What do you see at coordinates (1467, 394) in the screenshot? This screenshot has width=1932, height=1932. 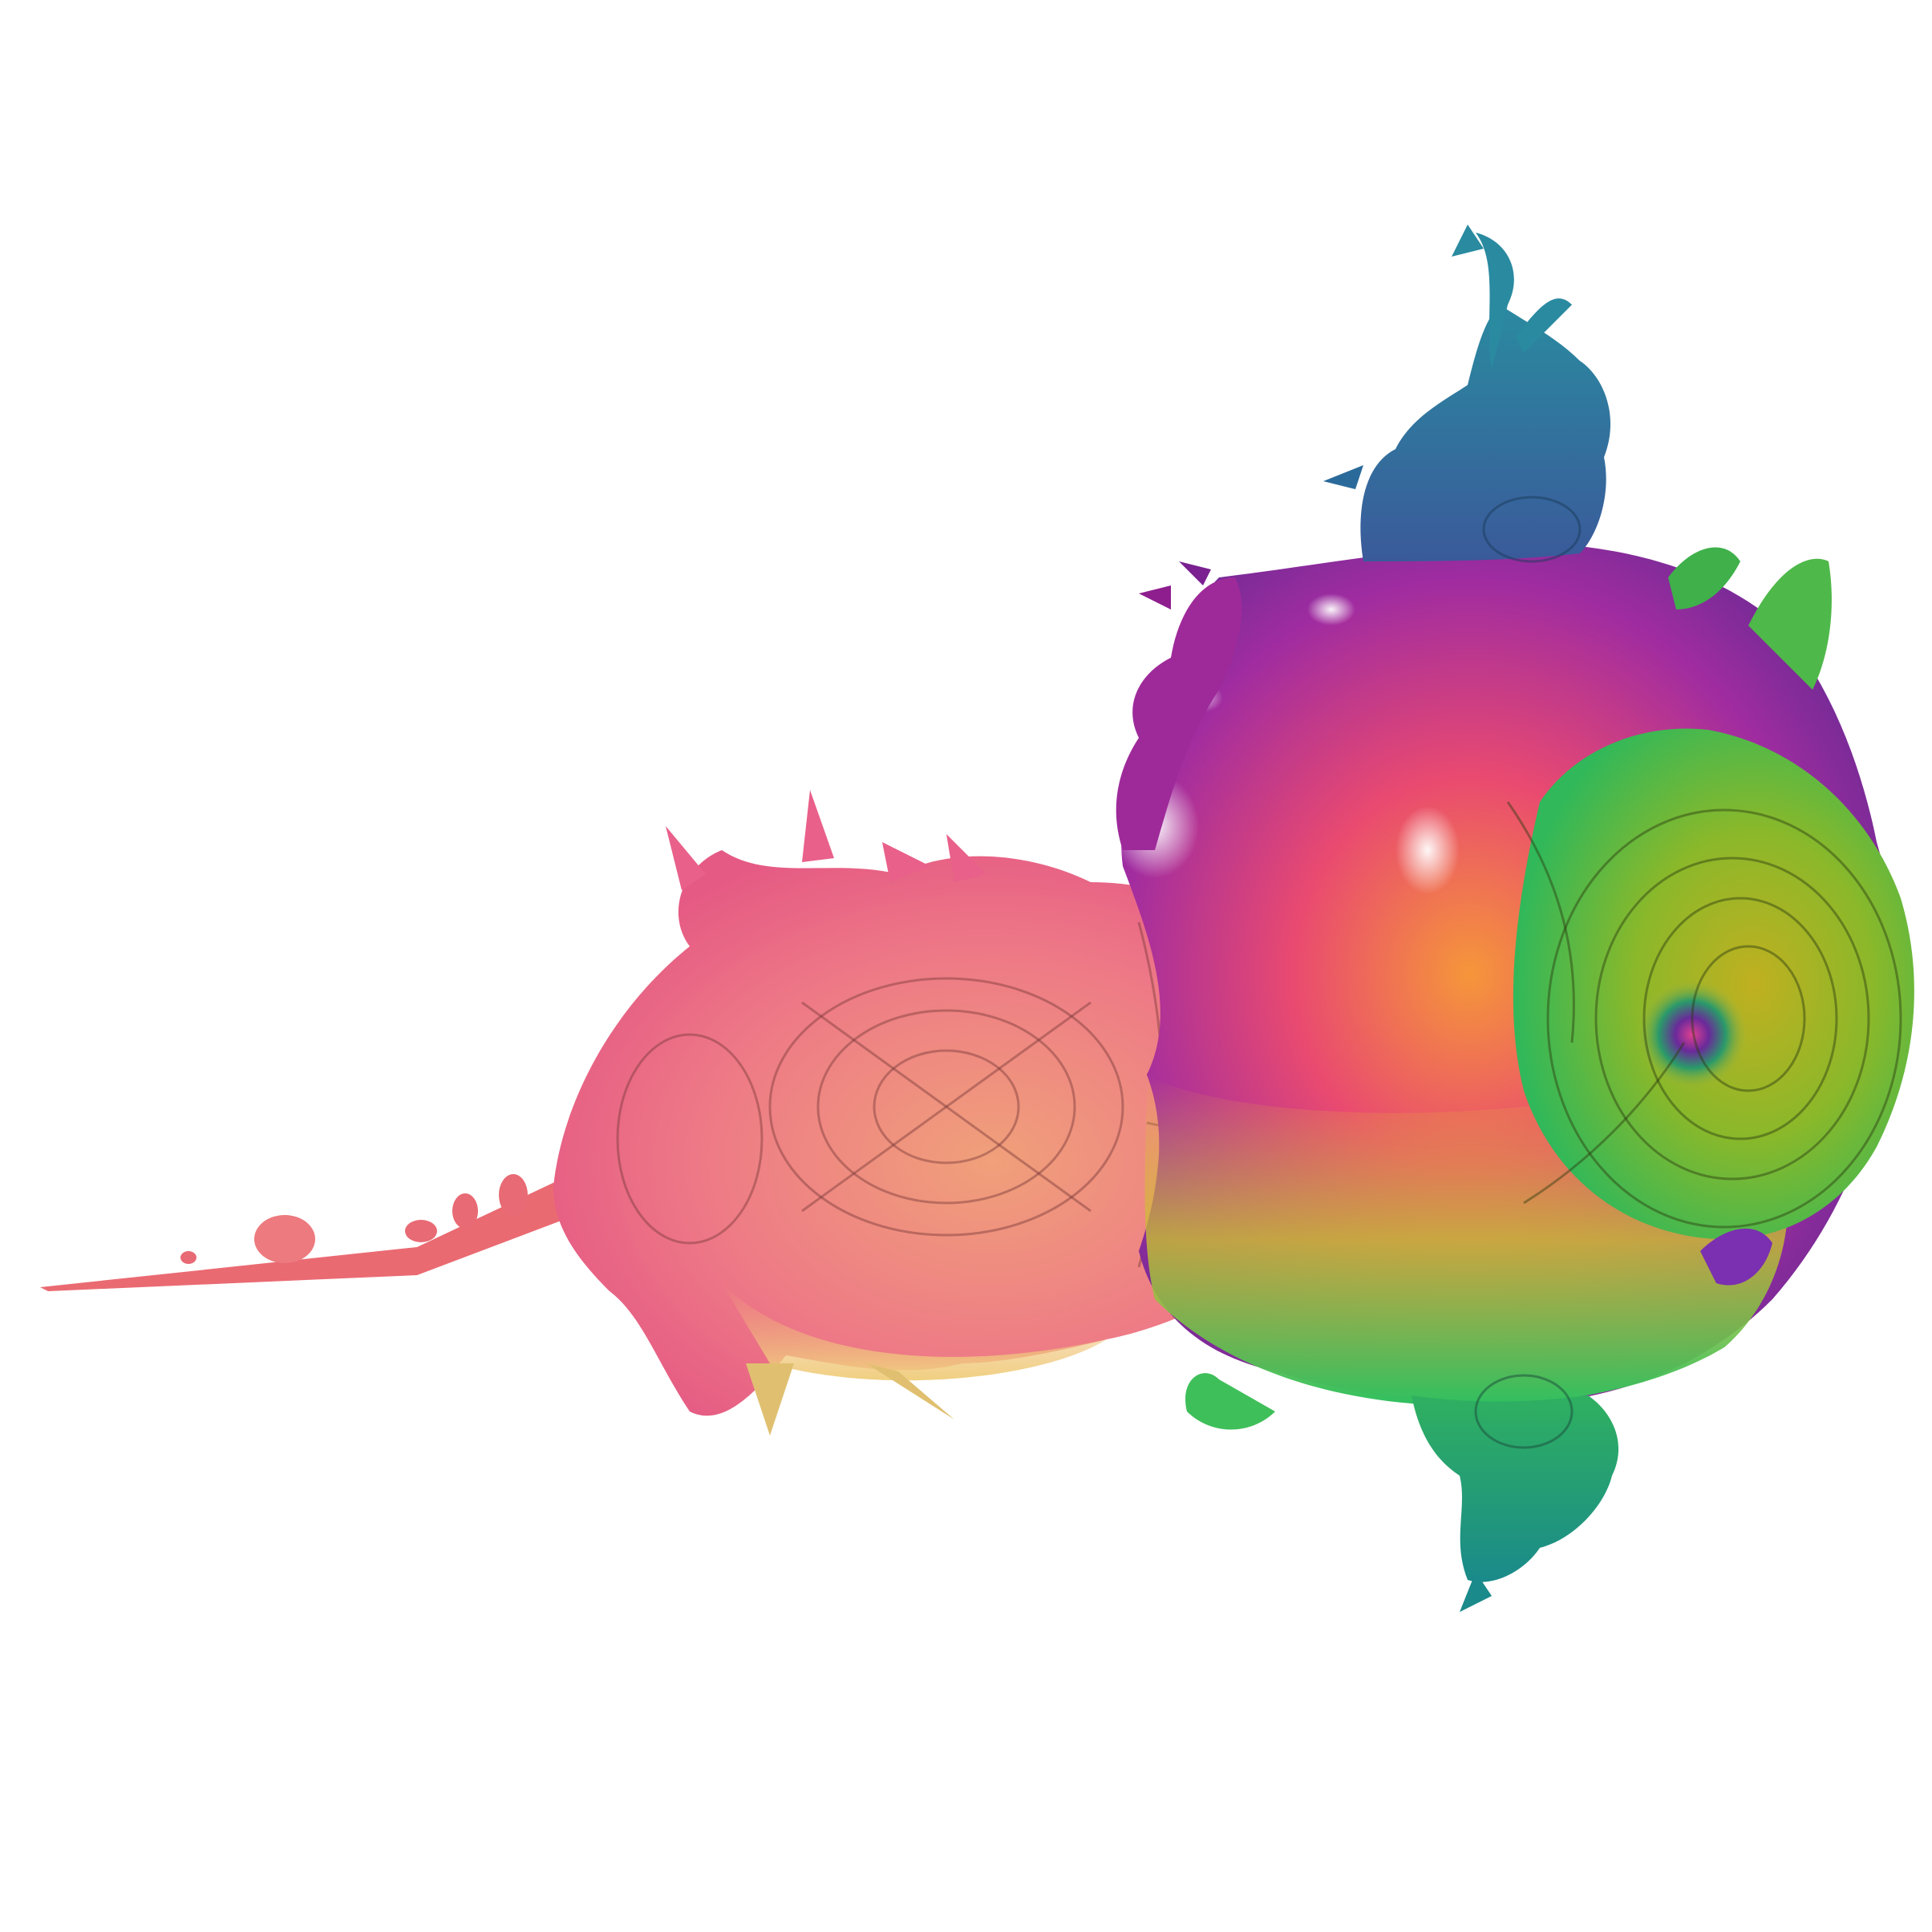 I see `fractal-top-bulb` at bounding box center [1467, 394].